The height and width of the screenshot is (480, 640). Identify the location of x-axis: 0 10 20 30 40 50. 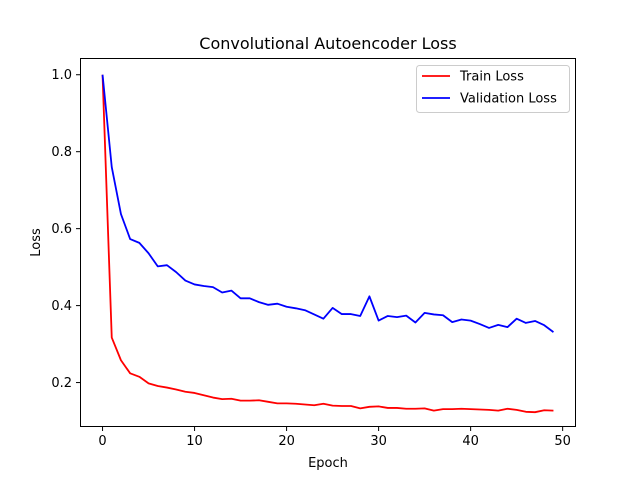
(334, 438).